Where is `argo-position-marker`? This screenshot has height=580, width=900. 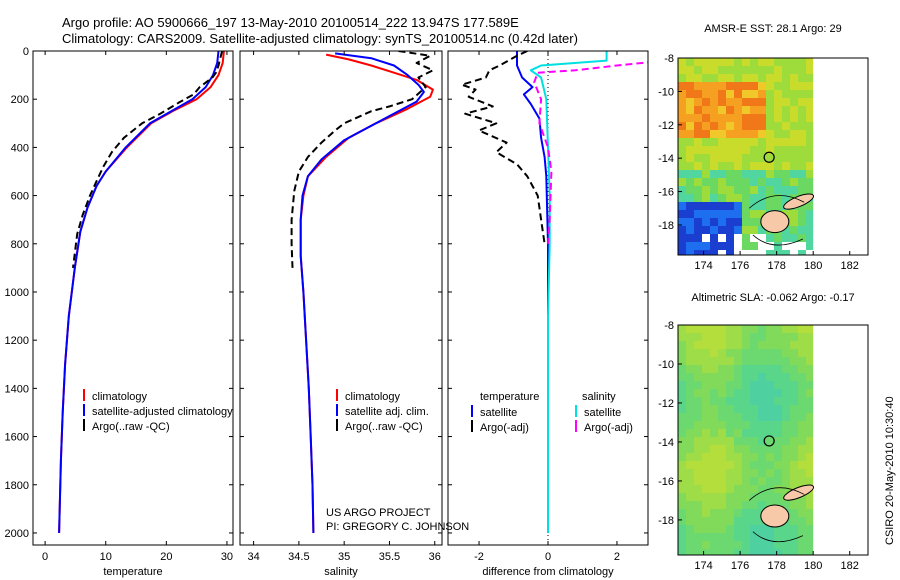 argo-position-marker is located at coordinates (769, 441).